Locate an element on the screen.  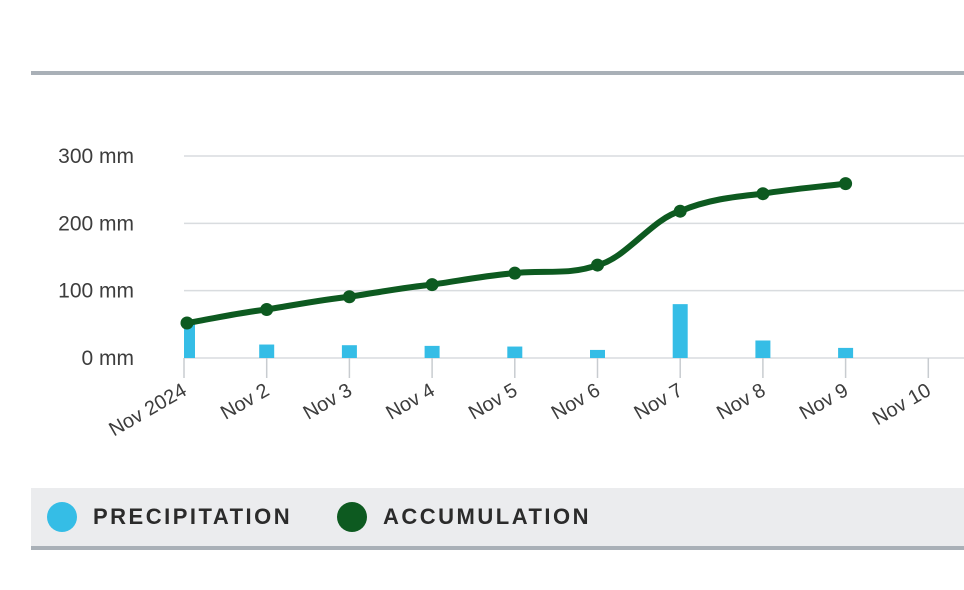
chart-legend: PRECIPITATION ACCUMULATION is located at coordinates (497, 519).